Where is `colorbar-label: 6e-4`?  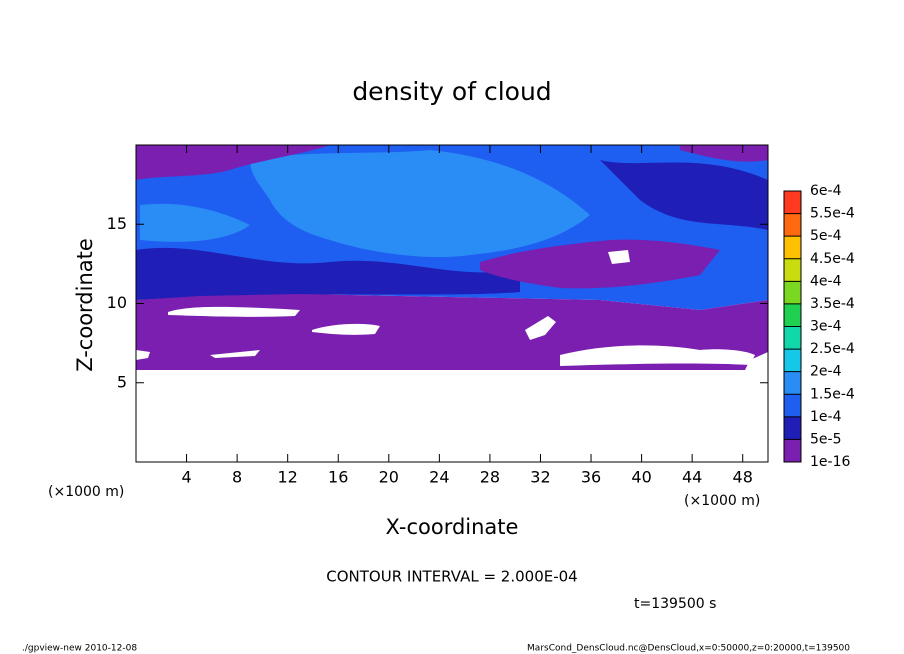 colorbar-label: 6e-4 is located at coordinates (826, 191).